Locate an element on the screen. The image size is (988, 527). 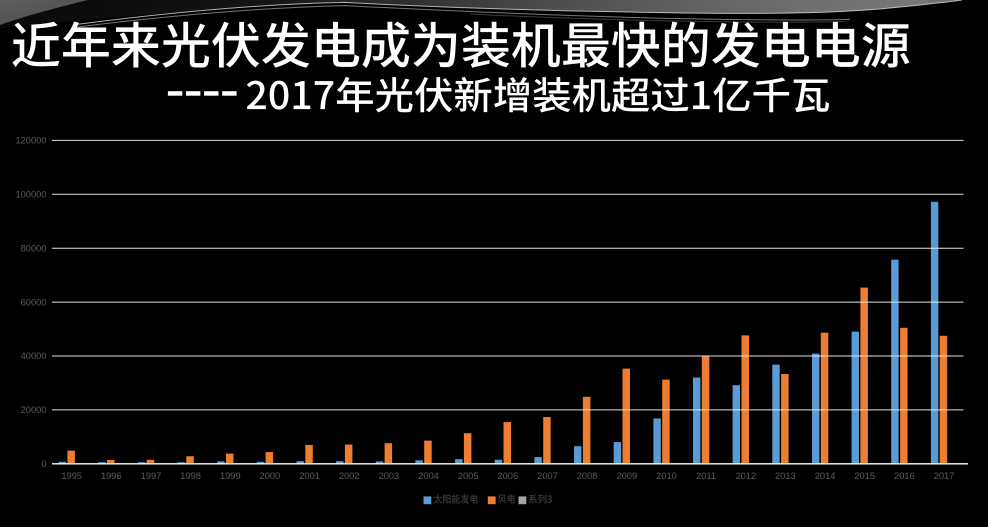
svg-text: 2012 is located at coordinates (745, 476).